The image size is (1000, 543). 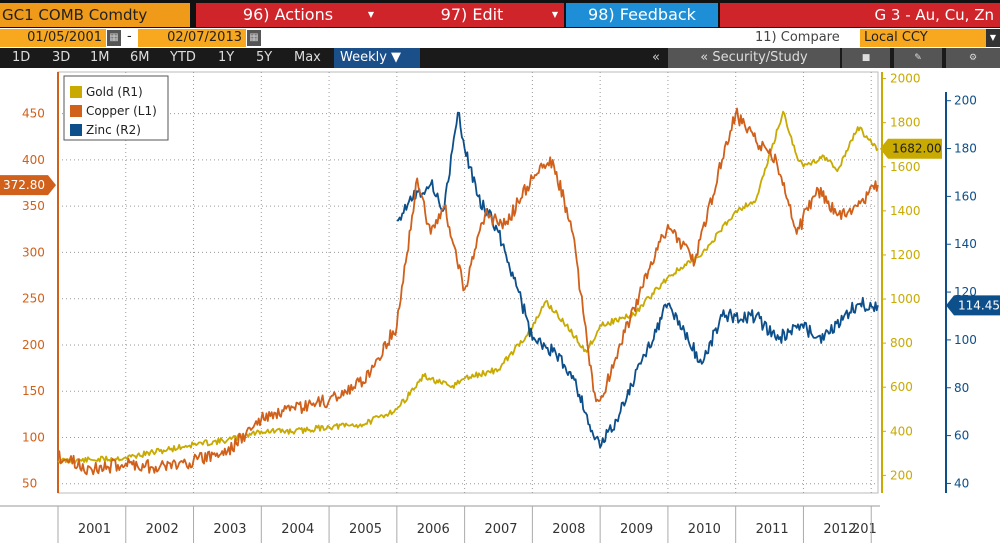 I want to click on currency-select: Local CCY, so click(x=923, y=38).